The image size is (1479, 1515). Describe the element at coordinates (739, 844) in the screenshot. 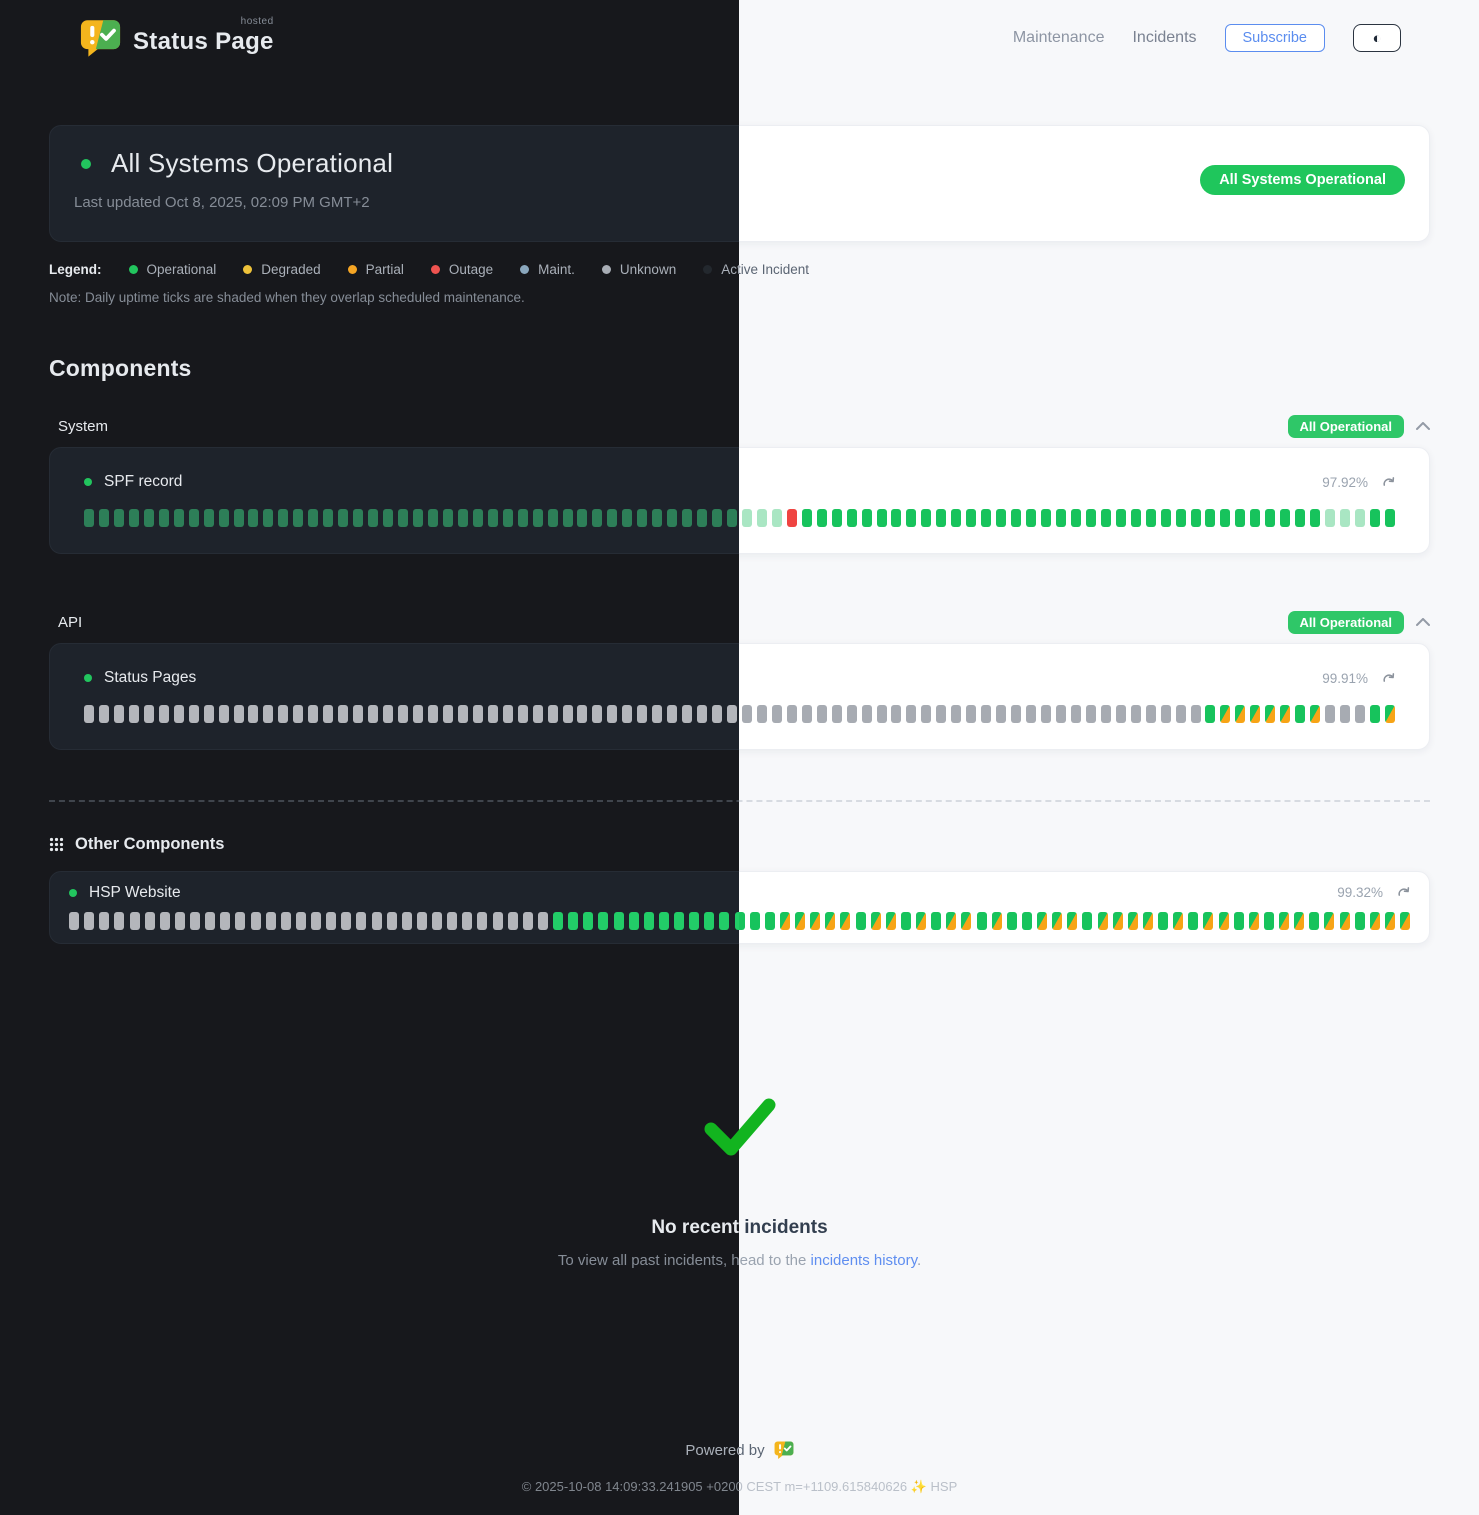

I see `other-components-header: Other Components` at that location.